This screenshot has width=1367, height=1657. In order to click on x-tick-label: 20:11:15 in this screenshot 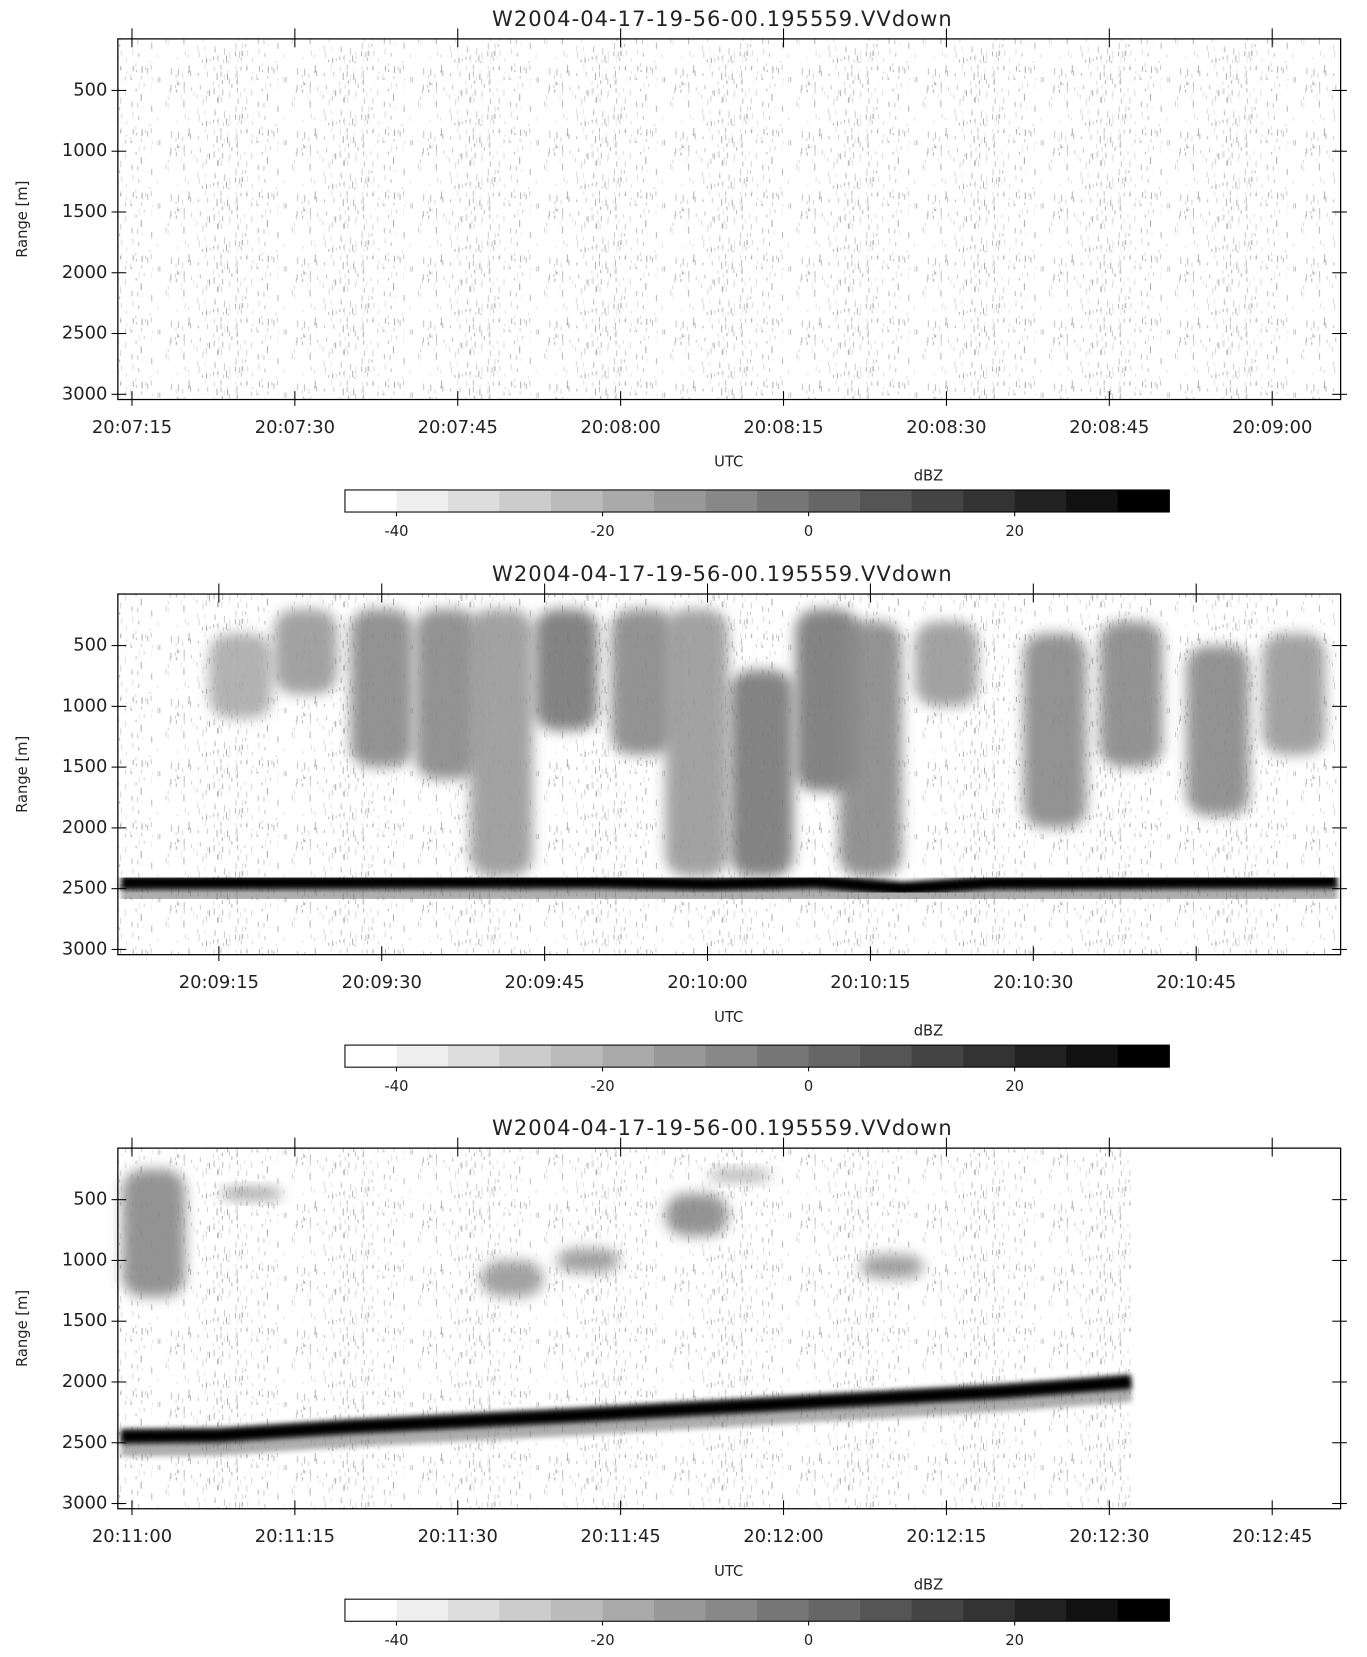, I will do `click(295, 1536)`.